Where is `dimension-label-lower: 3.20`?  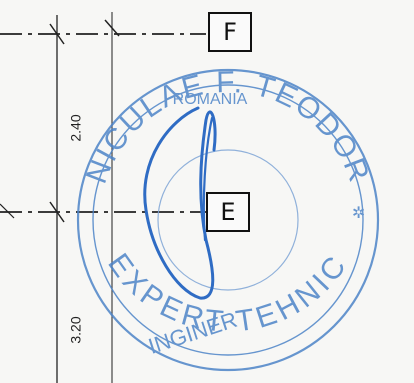
dimension-label-lower: 3.20 is located at coordinates (75, 330).